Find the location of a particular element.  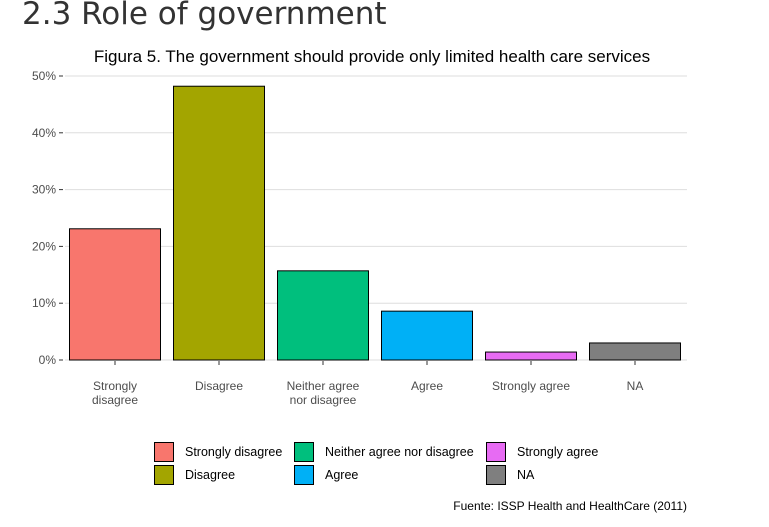

y-tick-label: 20% is located at coordinates (44, 246).